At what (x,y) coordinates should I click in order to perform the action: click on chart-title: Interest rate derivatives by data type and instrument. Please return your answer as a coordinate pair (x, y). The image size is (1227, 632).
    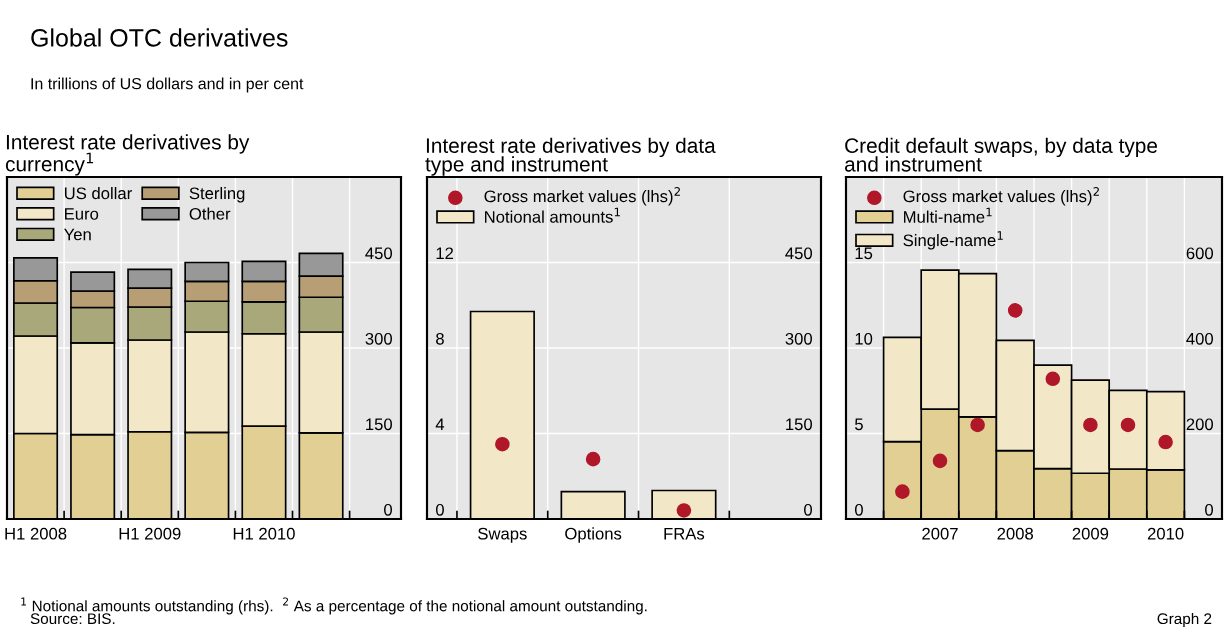
    Looking at the image, I should click on (570, 156).